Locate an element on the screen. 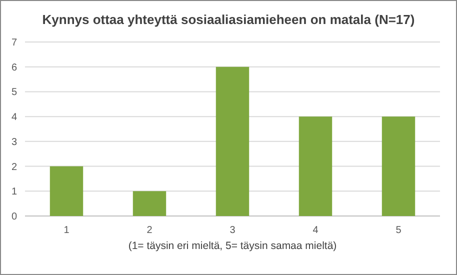 This screenshot has height=275, width=457. x-axis-title: (1= täysin eri mieltä, 5= täysin samaa mieltä) is located at coordinates (232, 246).